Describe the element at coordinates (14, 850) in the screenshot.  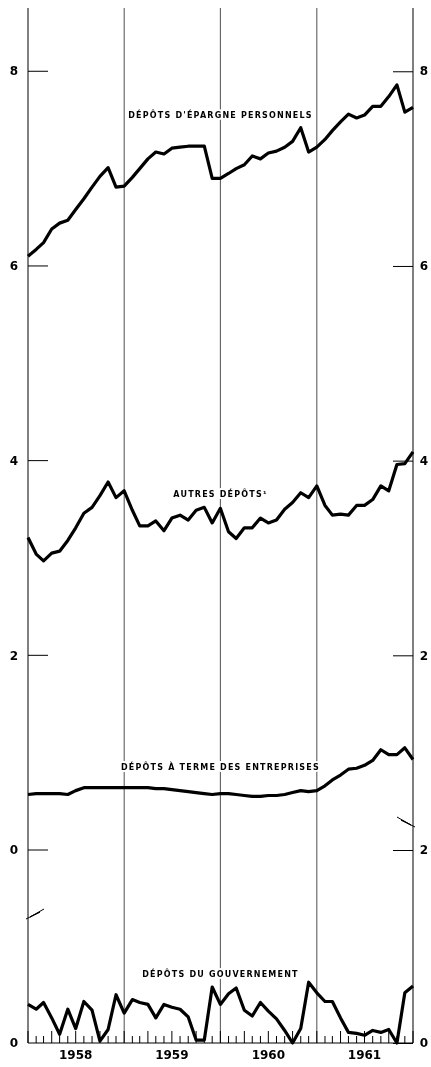
I see `y-tick-label: 0` at that location.